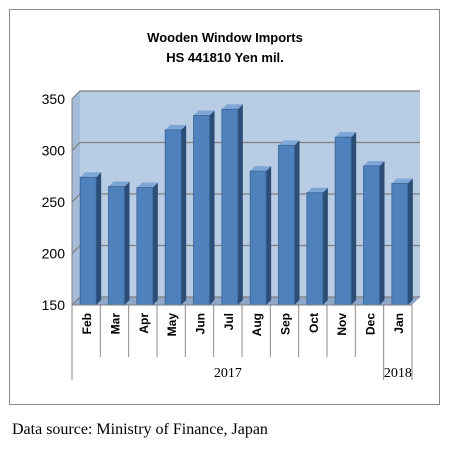  What do you see at coordinates (54, 305) in the screenshot?
I see `y-tick-label: 150` at bounding box center [54, 305].